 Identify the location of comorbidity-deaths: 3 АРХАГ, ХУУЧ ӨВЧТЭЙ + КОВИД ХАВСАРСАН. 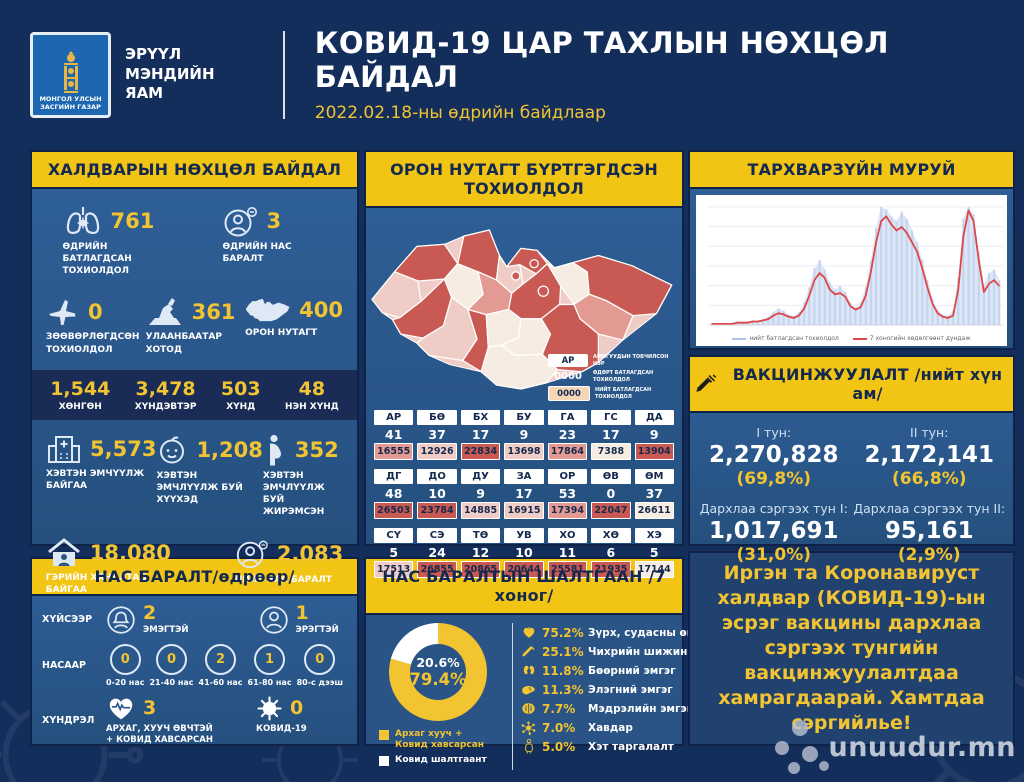
(161, 720).